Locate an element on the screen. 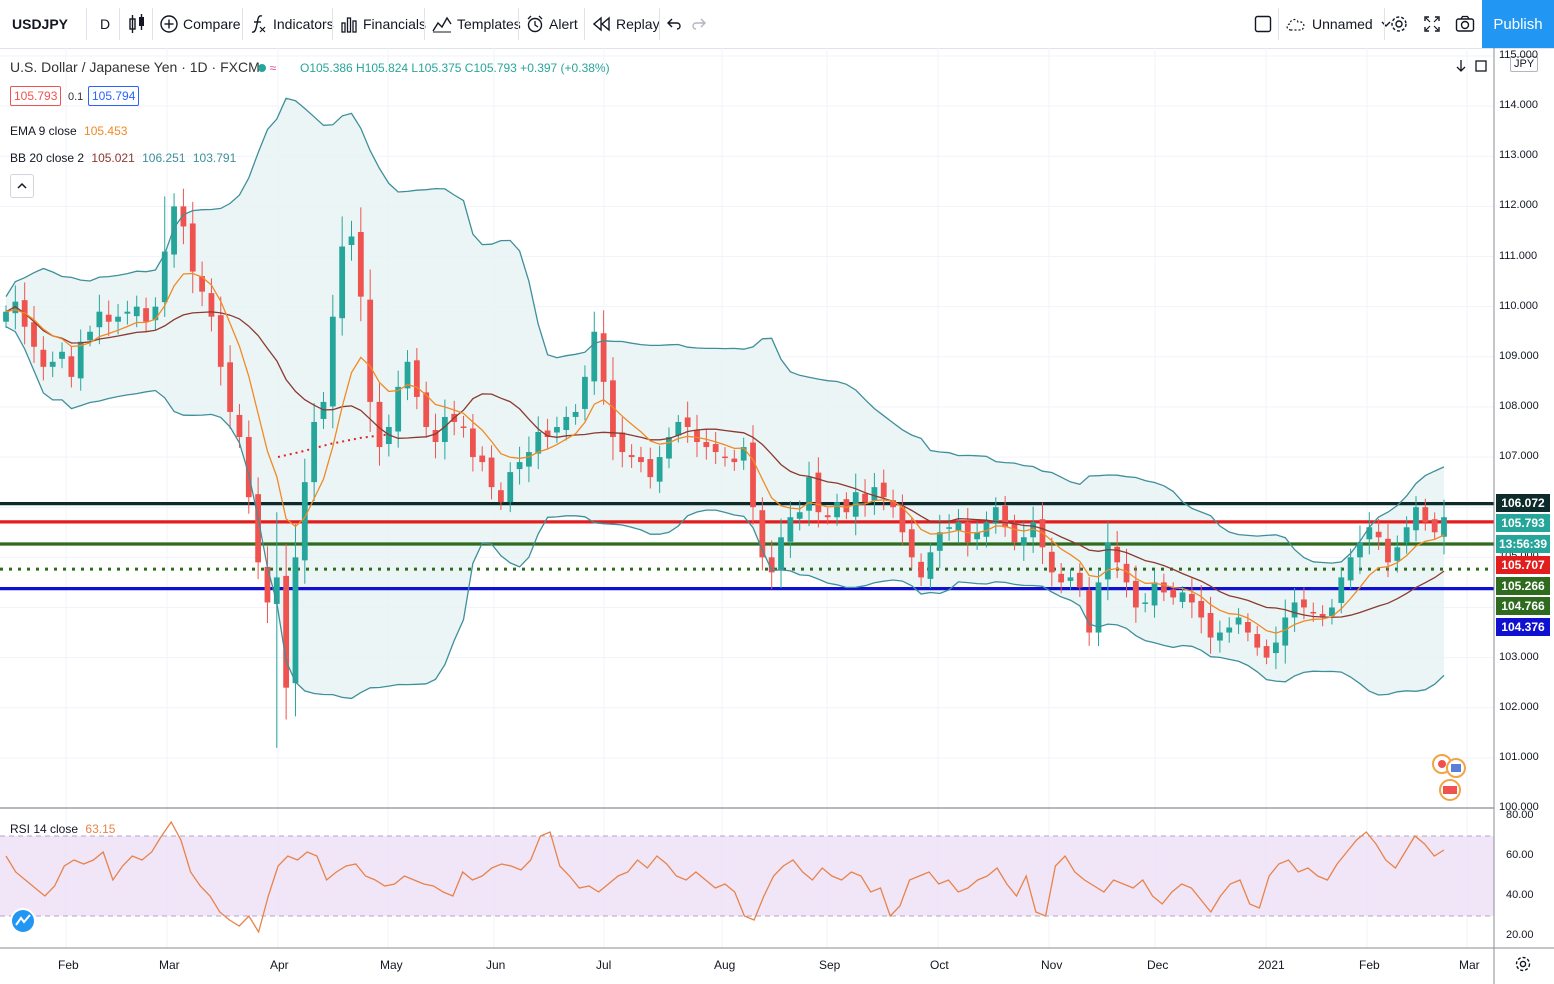 This screenshot has height=984, width=1554. plus-circle-icon is located at coordinates (169, 24).